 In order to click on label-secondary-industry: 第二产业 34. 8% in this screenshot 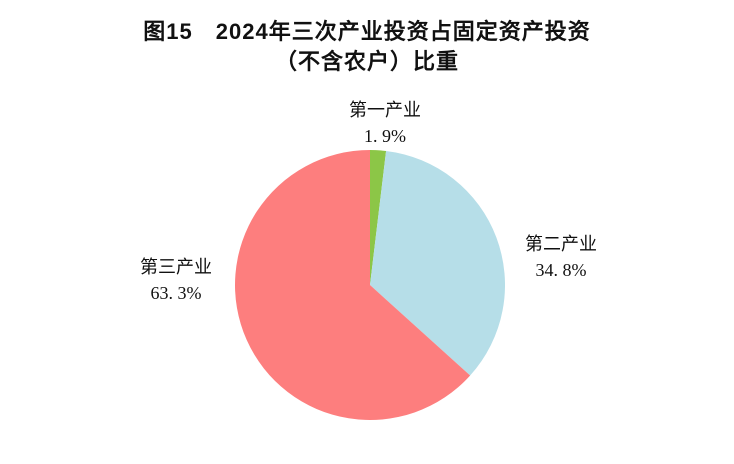, I will do `click(561, 257)`.